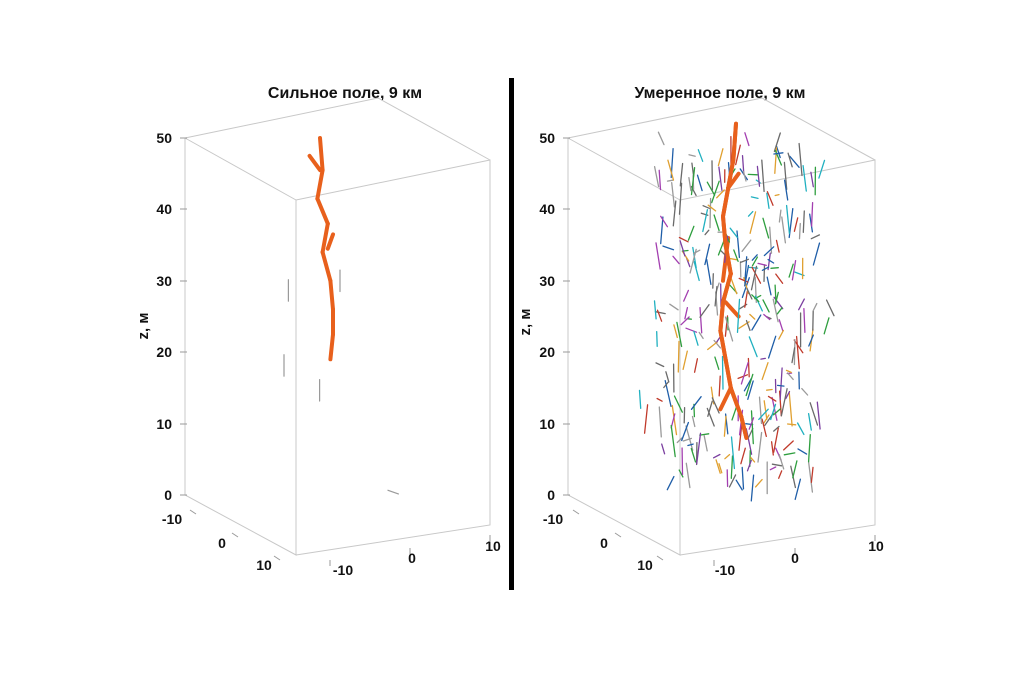 The width and height of the screenshot is (1024, 683). What do you see at coordinates (554, 316) in the screenshot?
I see `z-ticks-moderate-field: 0 10 20 30 40 50` at bounding box center [554, 316].